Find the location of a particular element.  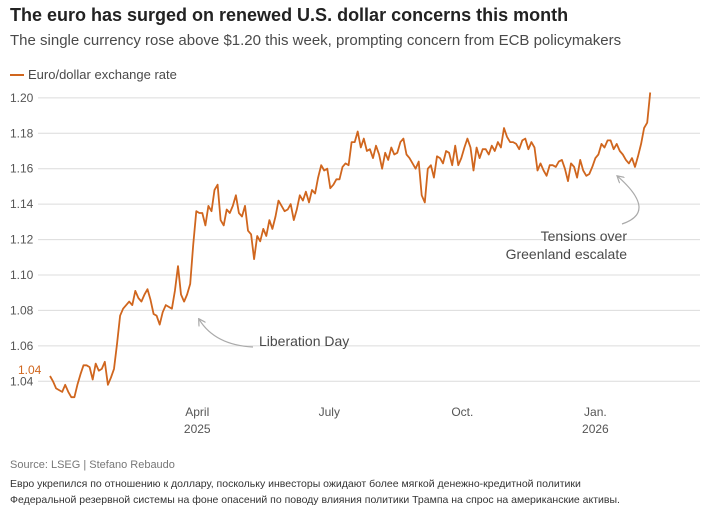

y-axis-ticks: 1.04 1.06 1.08 1.10 1.12 1.14 1.16 1.18 1.20 is located at coordinates (22, 239).